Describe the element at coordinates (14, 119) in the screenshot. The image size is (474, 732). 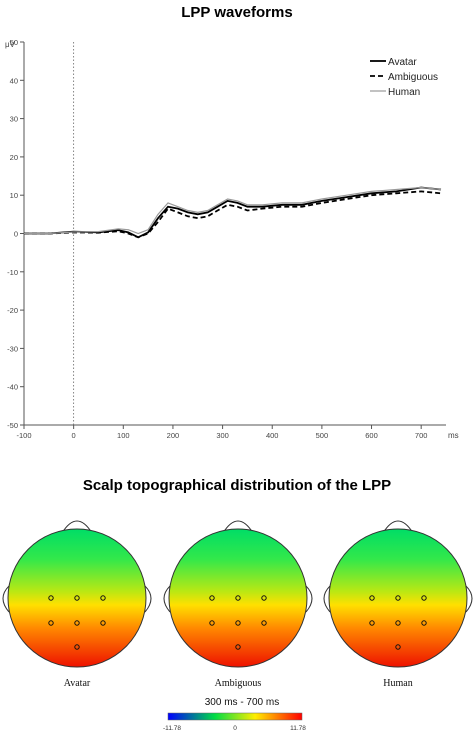
I see `y-tick-label: 30` at that location.